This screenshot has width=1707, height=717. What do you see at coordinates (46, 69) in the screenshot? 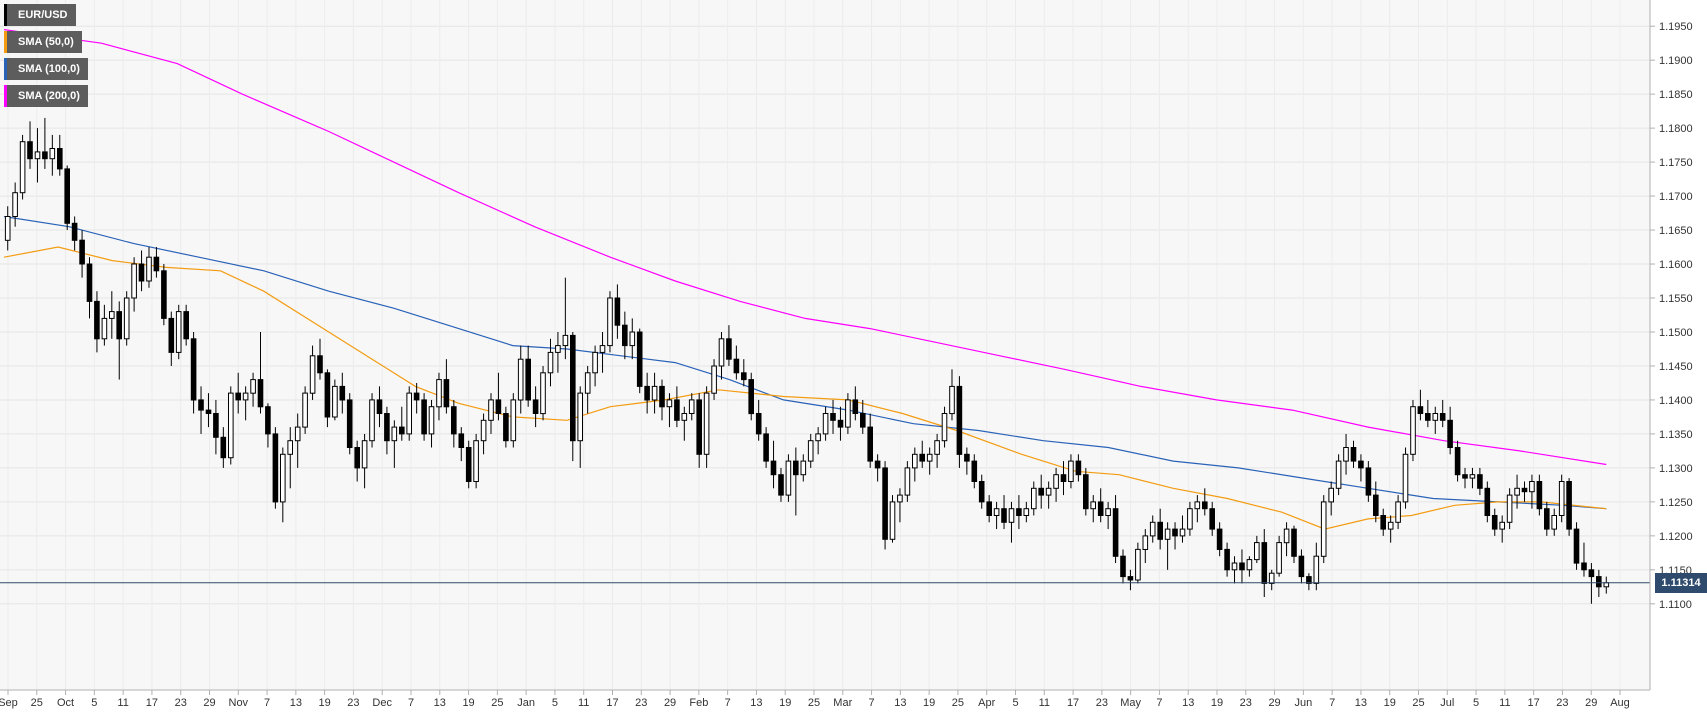
I see `legend-item-sma100: SMA (100,0)` at bounding box center [46, 69].